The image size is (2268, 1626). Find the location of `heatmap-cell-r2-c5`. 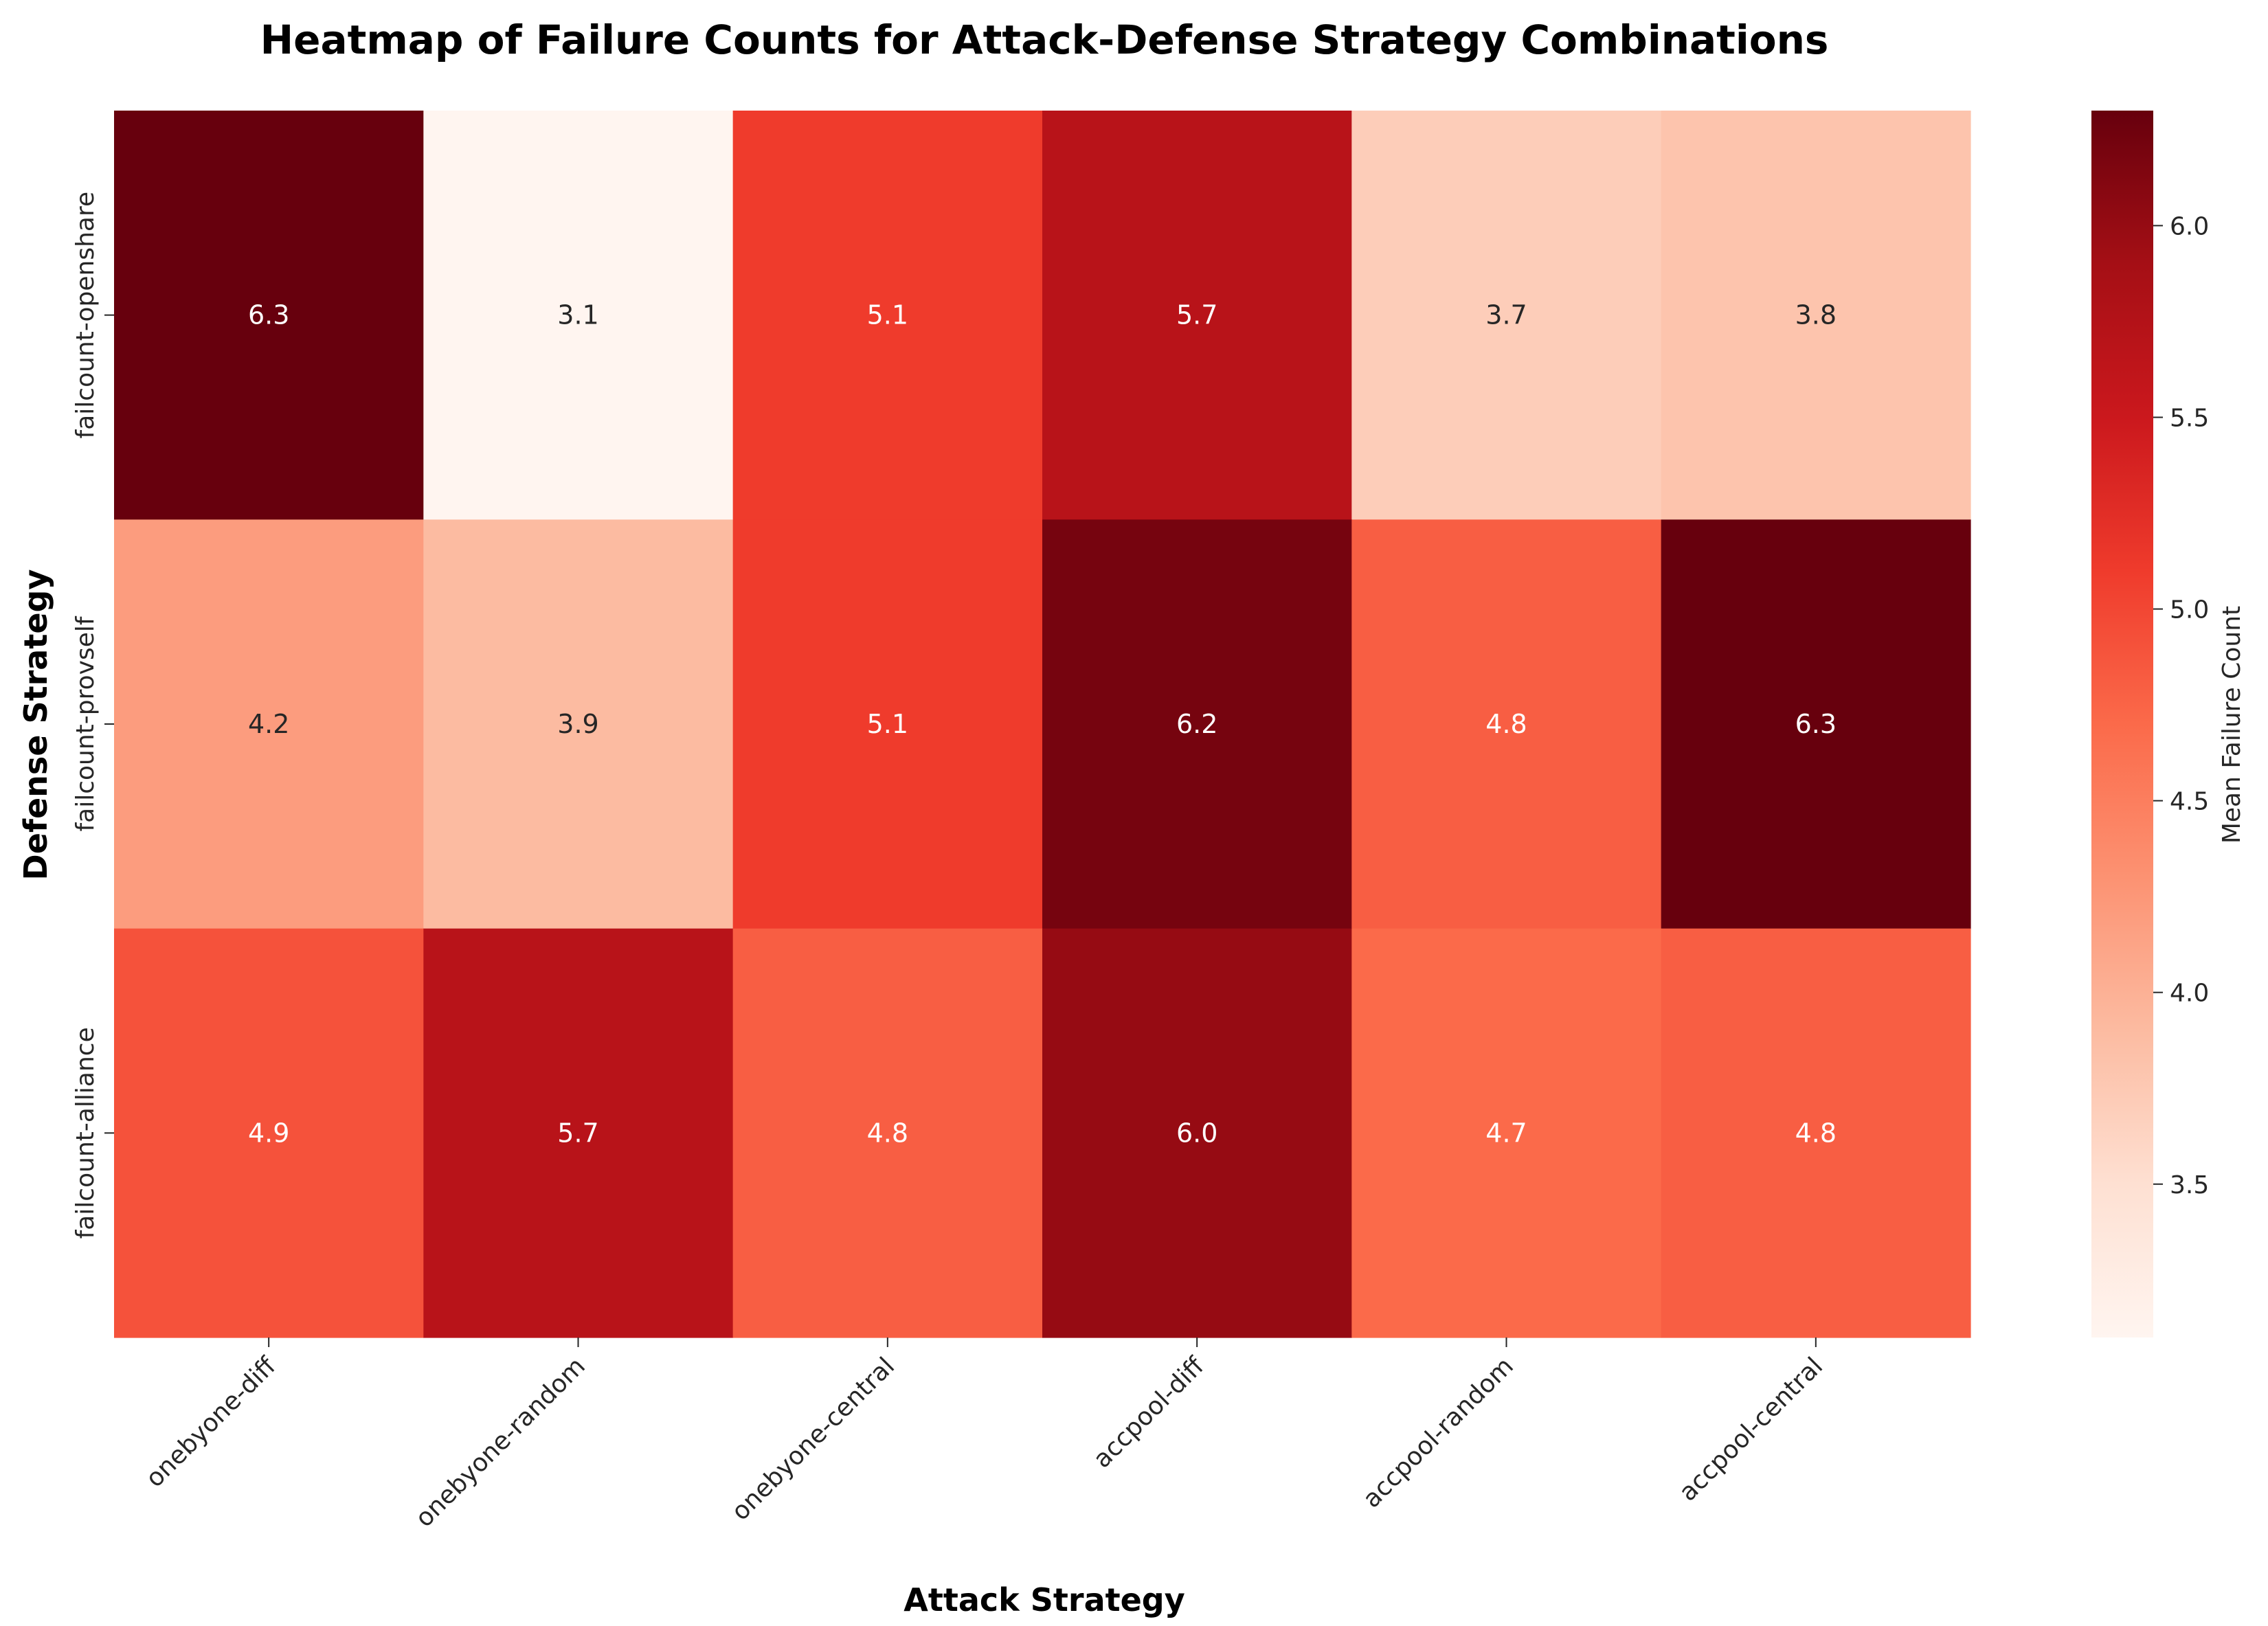

heatmap-cell-r2-c5 is located at coordinates (1816, 1133).